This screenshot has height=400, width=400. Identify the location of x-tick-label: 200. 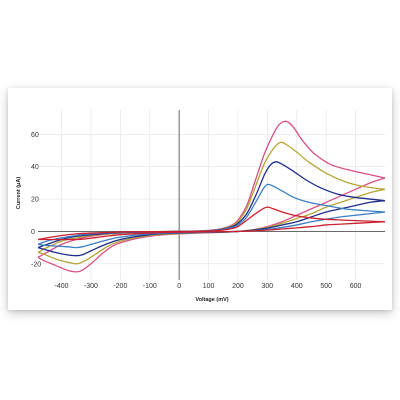
(238, 286).